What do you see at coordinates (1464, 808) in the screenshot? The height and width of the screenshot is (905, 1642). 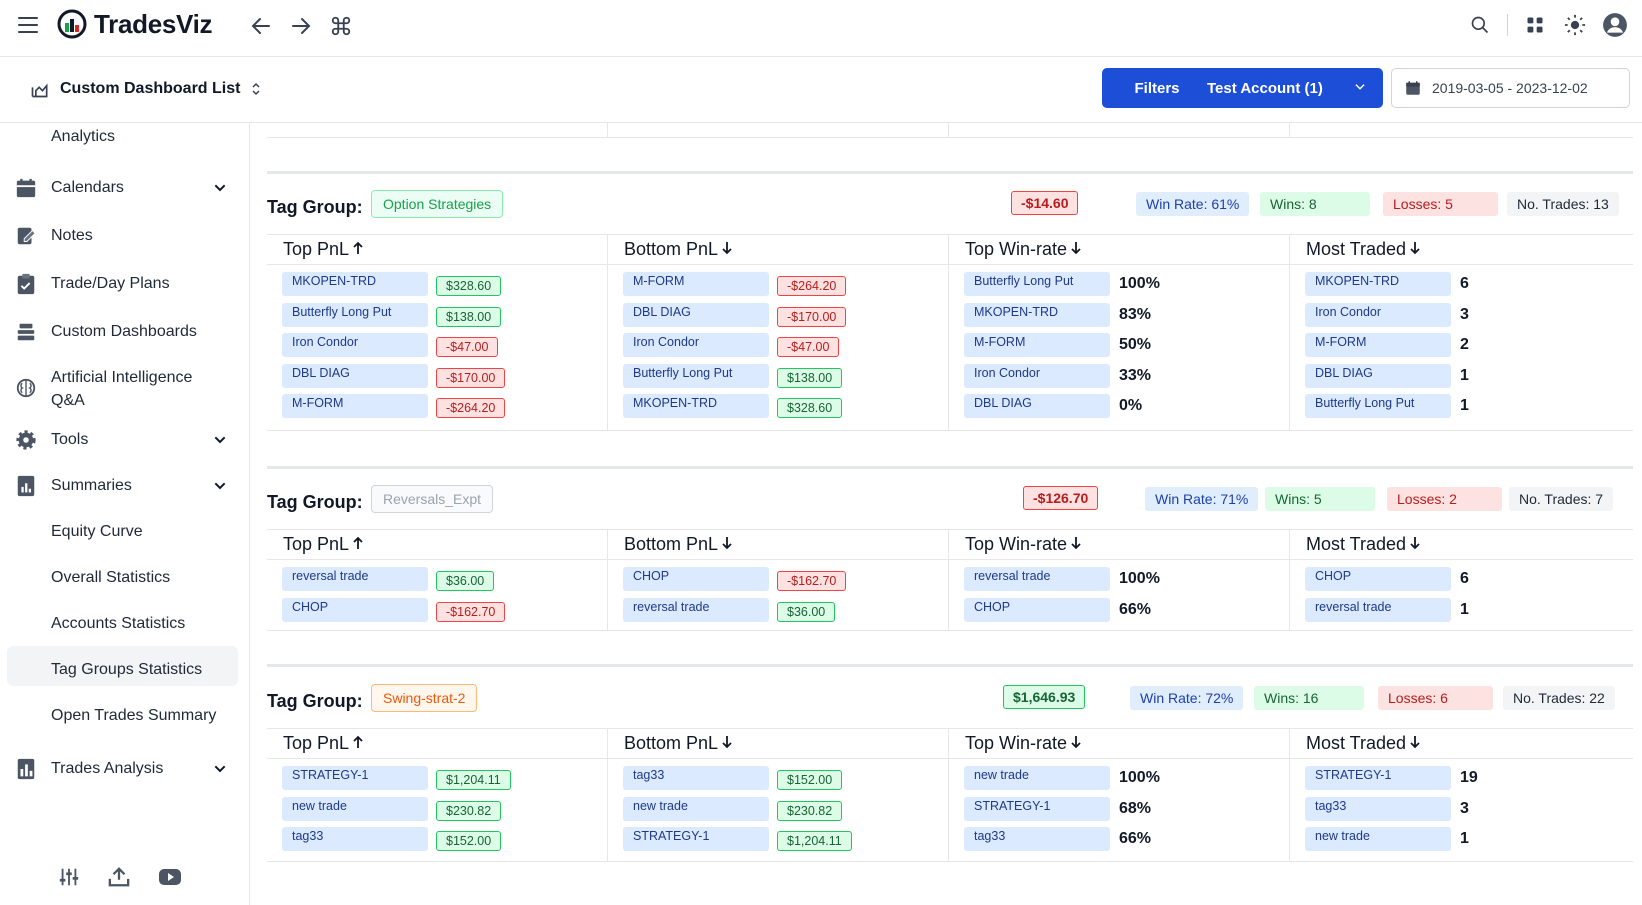 I see `trade-count-value: 3` at bounding box center [1464, 808].